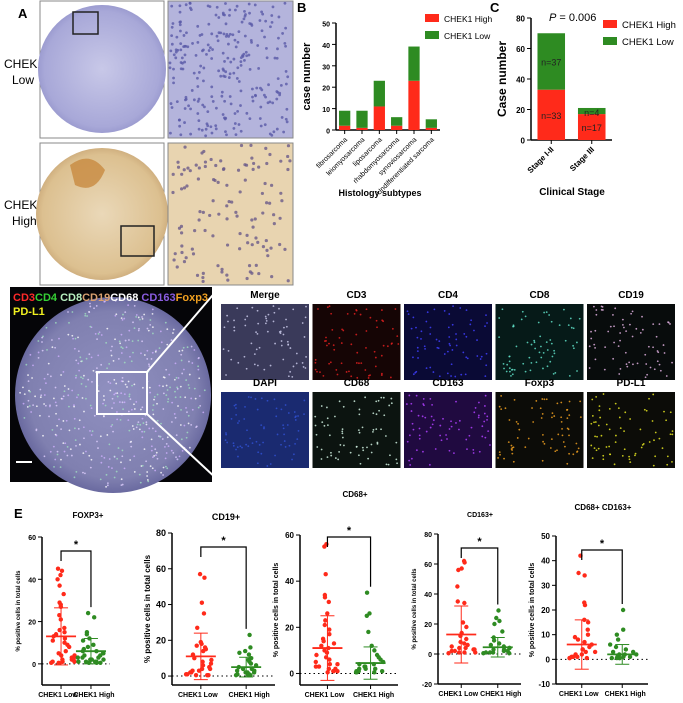  Describe the element at coordinates (553, 18) in the screenshot. I see `p-symbol: P` at that location.